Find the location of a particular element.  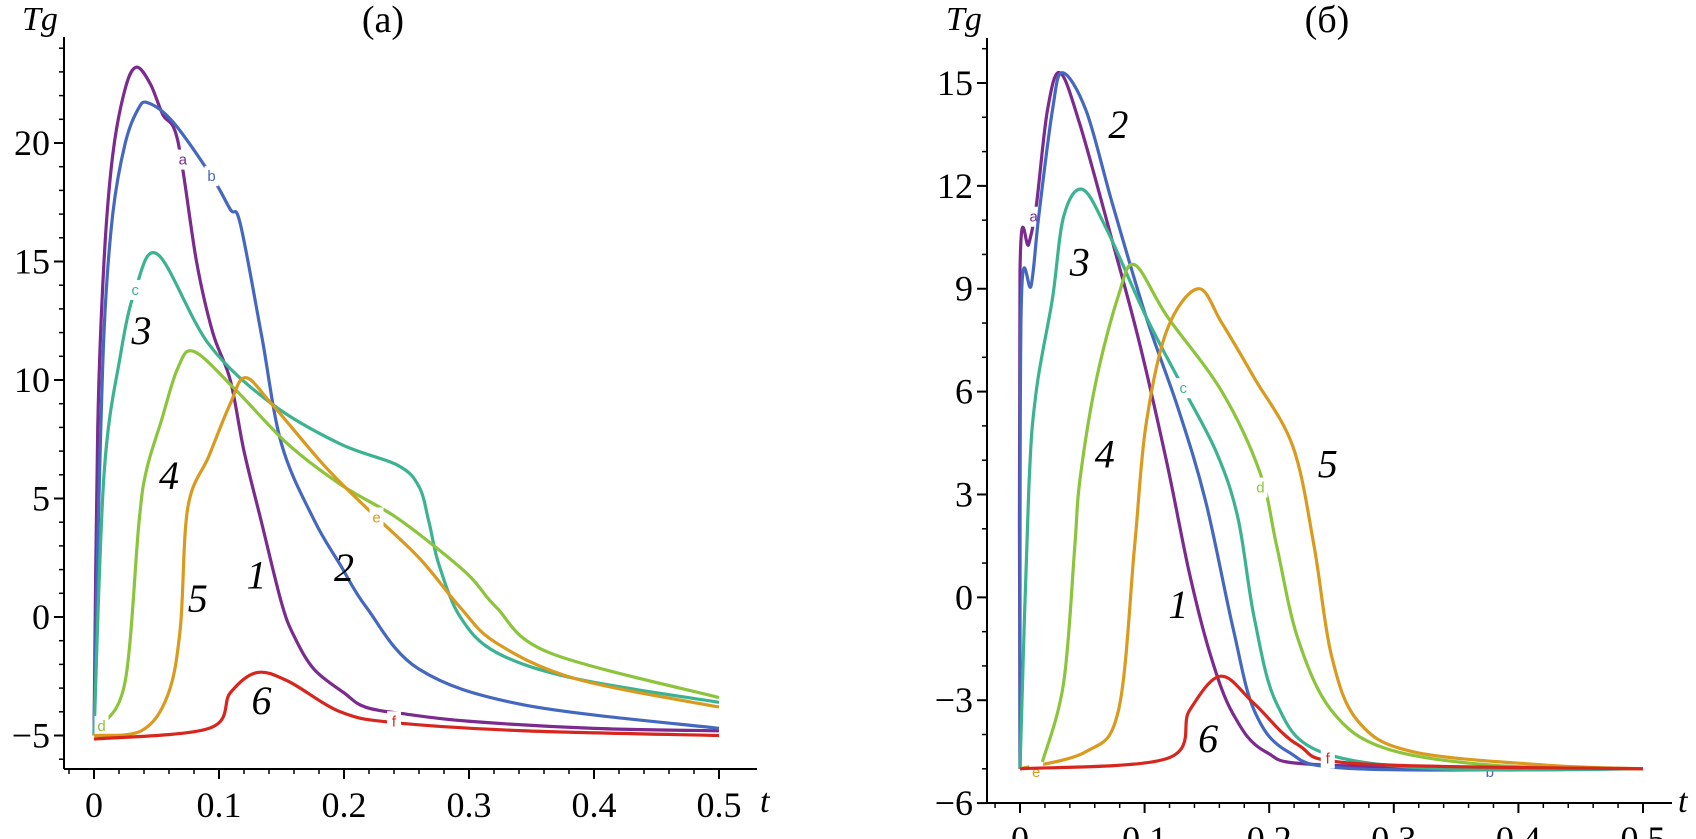

chart-title: (б) is located at coordinates (1327, 20).